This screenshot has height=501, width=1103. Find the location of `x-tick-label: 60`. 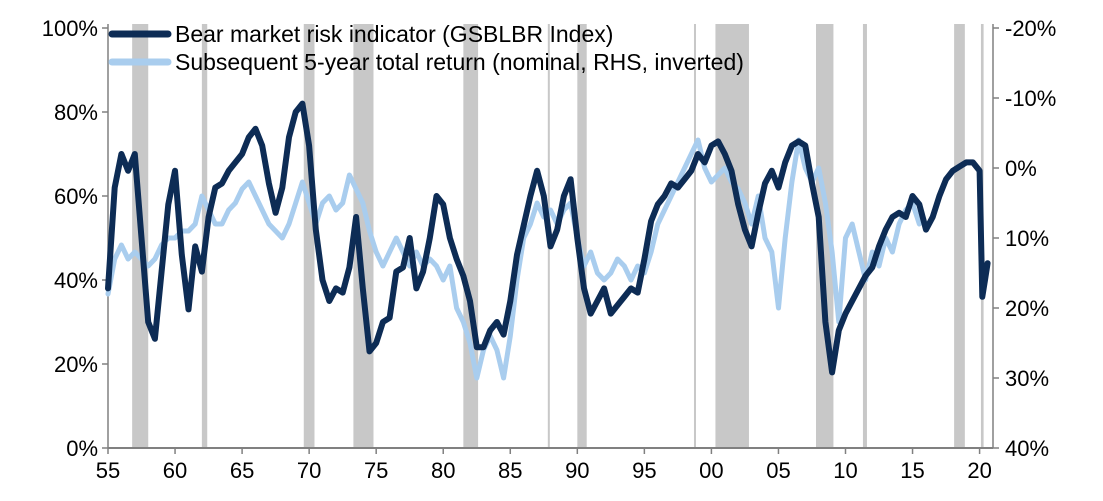

x-tick-label: 60 is located at coordinates (175, 470).